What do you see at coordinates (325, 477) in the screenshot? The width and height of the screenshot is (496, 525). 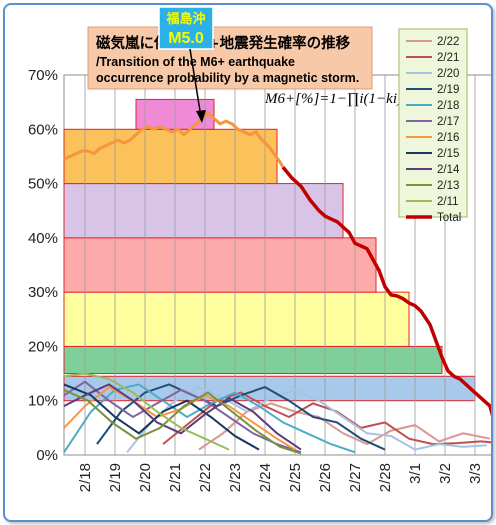 I see `x-tick-label: 2/26` at bounding box center [325, 477].